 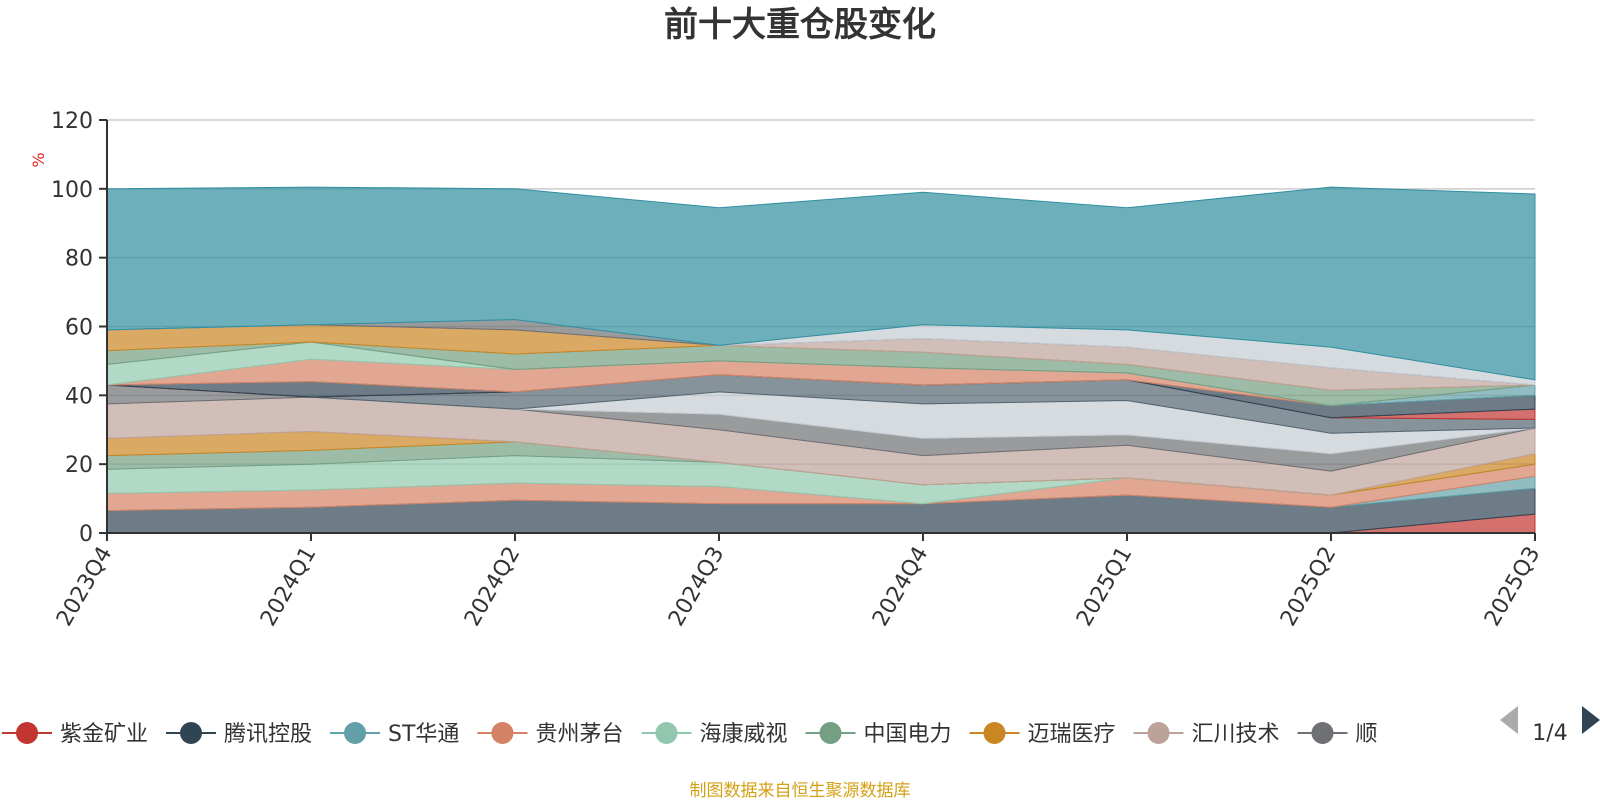 I want to click on legend-item-2: ST华通, so click(x=394, y=734).